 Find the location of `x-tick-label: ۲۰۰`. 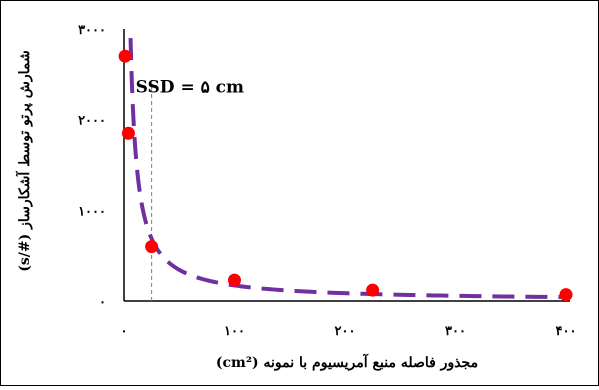

x-tick-label: ۲۰۰ is located at coordinates (345, 331).